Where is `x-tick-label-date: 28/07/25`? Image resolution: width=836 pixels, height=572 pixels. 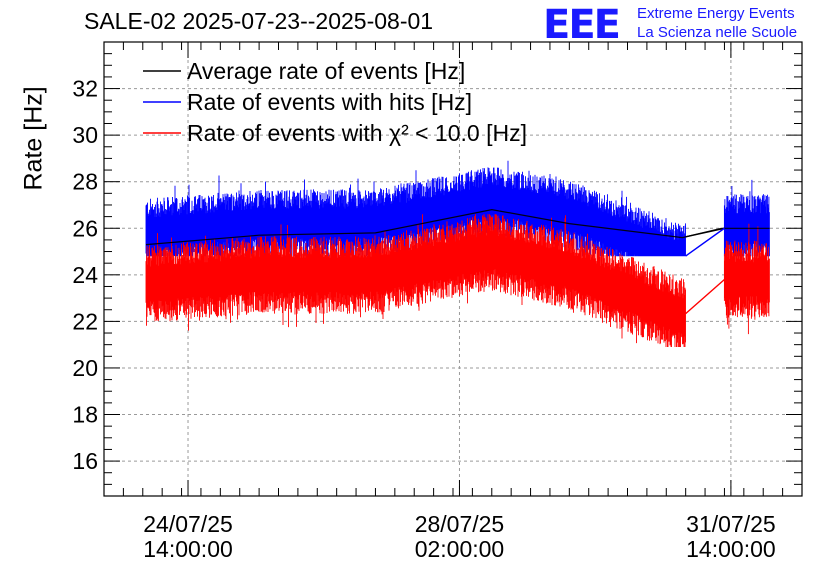 x-tick-label-date: 28/07/25 is located at coordinates (460, 524).